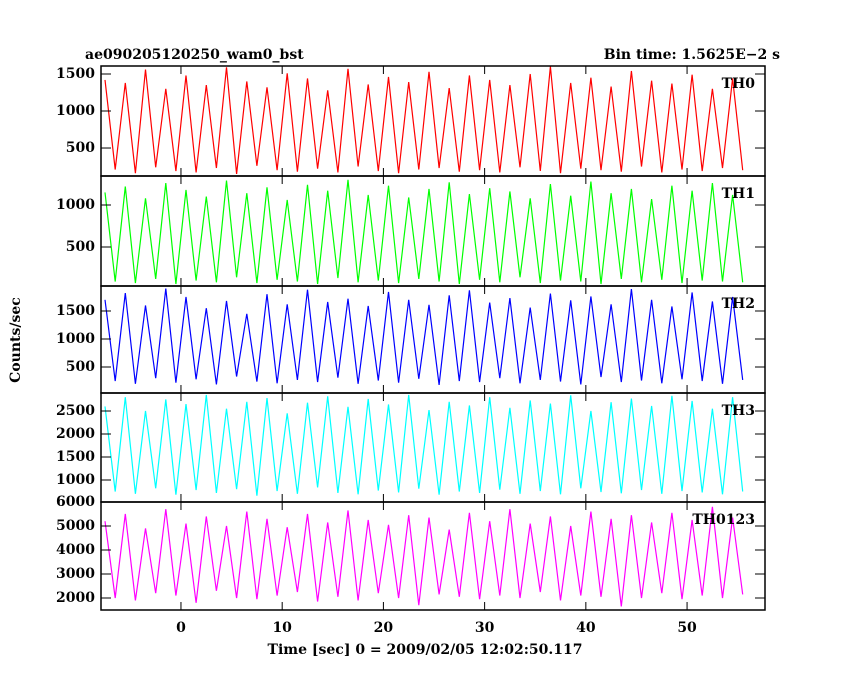 The width and height of the screenshot is (850, 680). I want to click on chart-subtitle: Bin time: 1.5625E−2 s, so click(692, 55).